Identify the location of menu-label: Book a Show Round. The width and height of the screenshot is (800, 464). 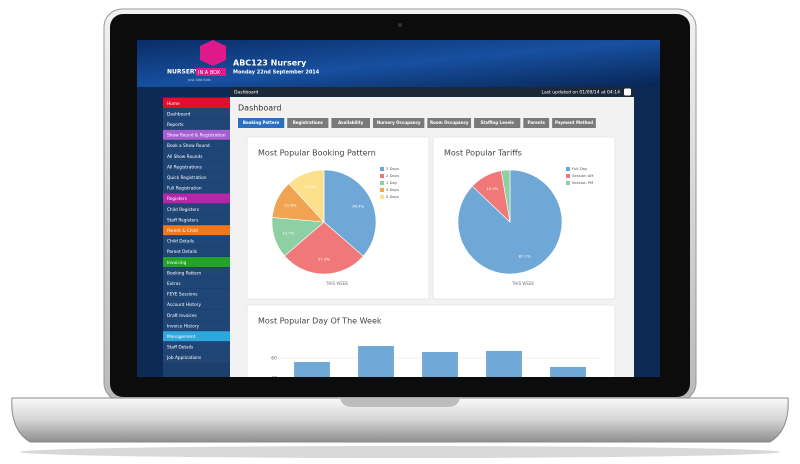
(188, 146).